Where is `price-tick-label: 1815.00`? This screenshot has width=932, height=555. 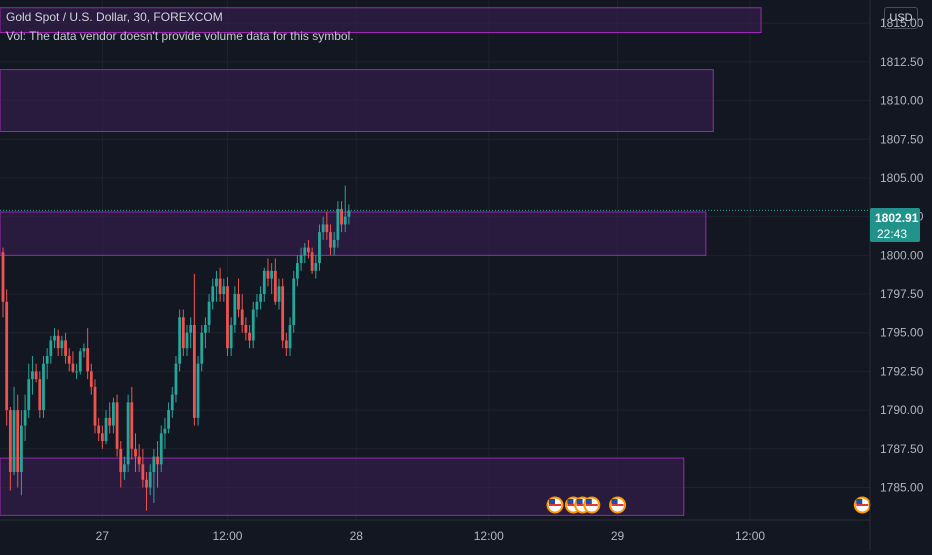 price-tick-label: 1815.00 is located at coordinates (902, 23).